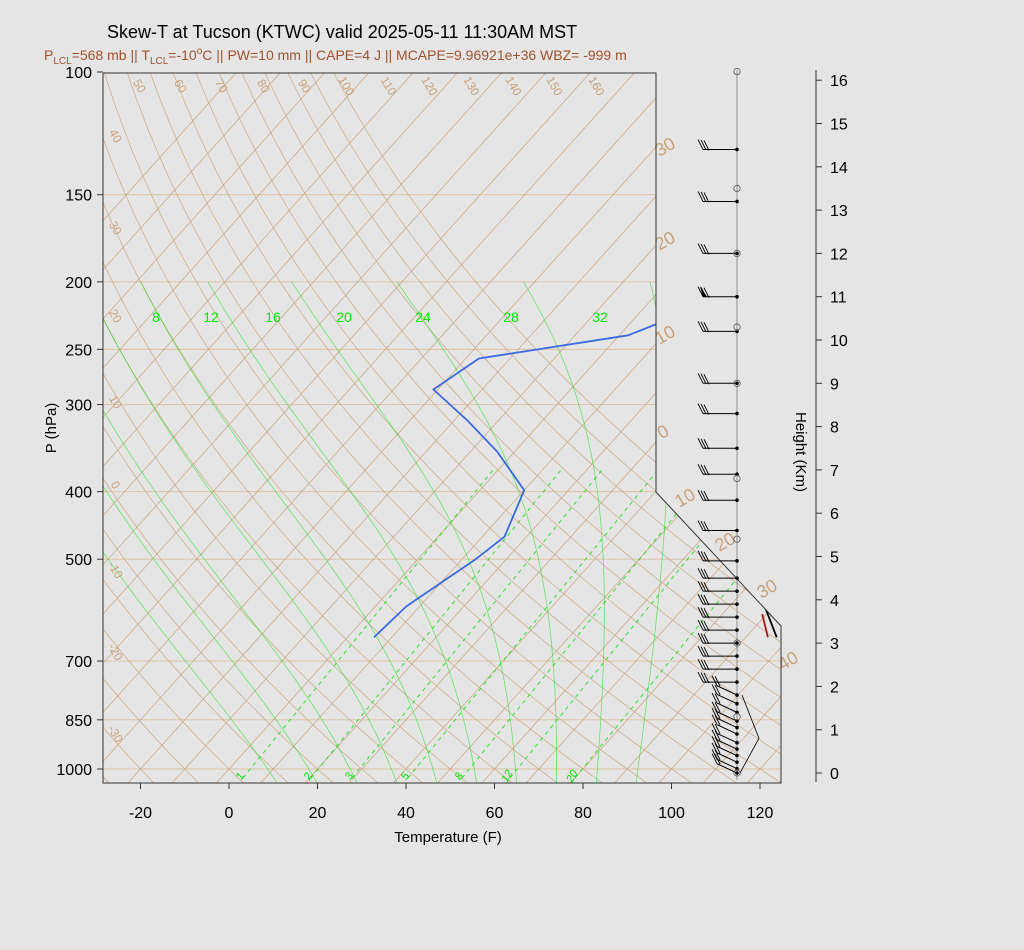 The height and width of the screenshot is (950, 1024). I want to click on series-parcel, so click(765, 625).